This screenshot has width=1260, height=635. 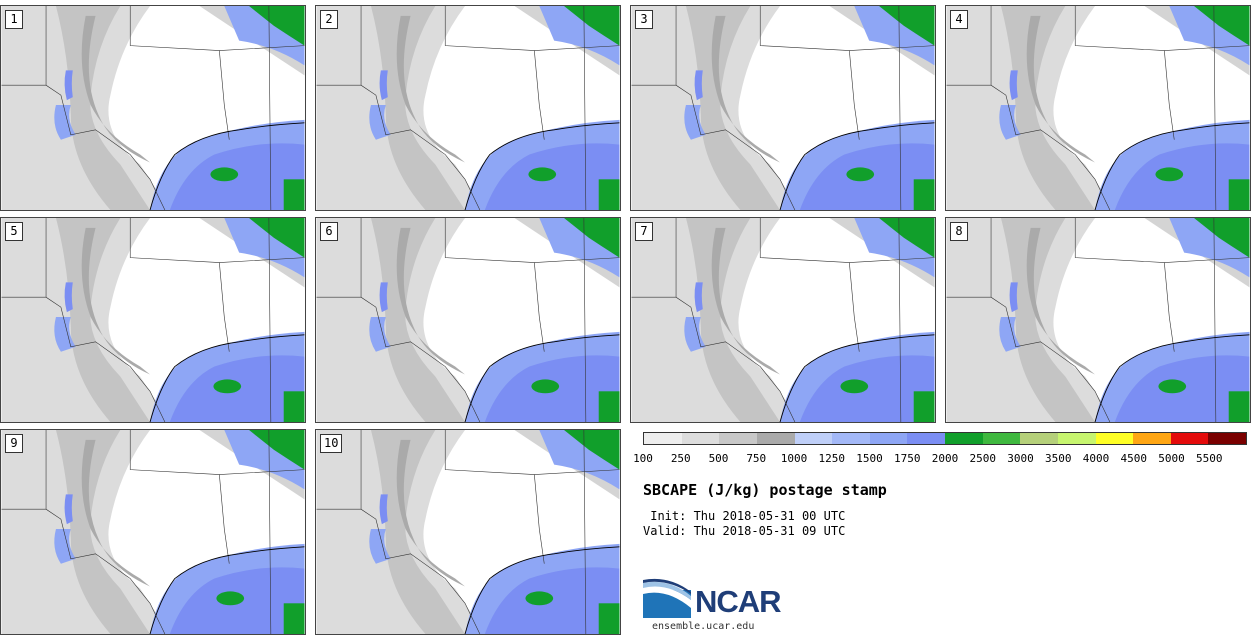 I want to click on stamp-panel-6: 6, so click(x=468, y=320).